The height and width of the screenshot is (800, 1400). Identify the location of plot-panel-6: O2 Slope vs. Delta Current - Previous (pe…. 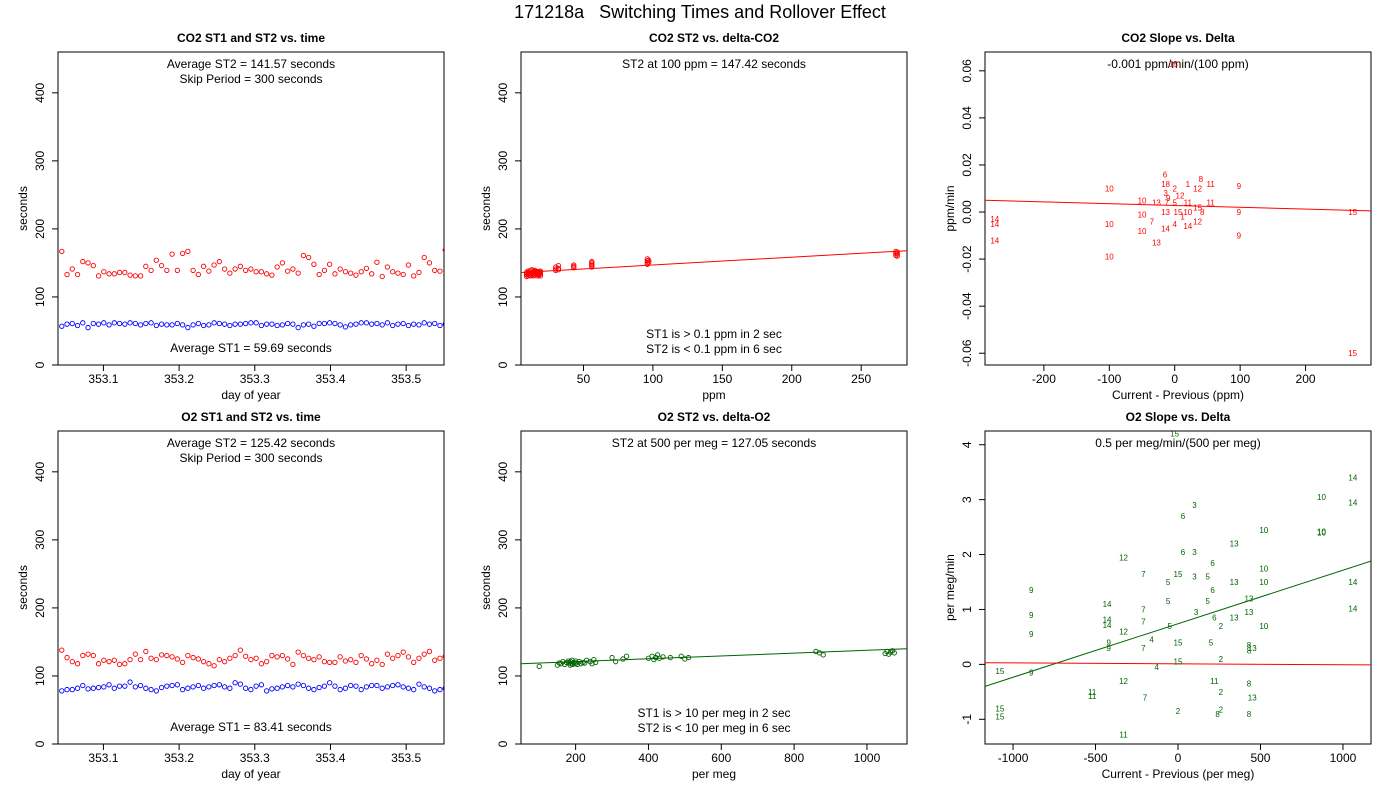
(1157, 595).